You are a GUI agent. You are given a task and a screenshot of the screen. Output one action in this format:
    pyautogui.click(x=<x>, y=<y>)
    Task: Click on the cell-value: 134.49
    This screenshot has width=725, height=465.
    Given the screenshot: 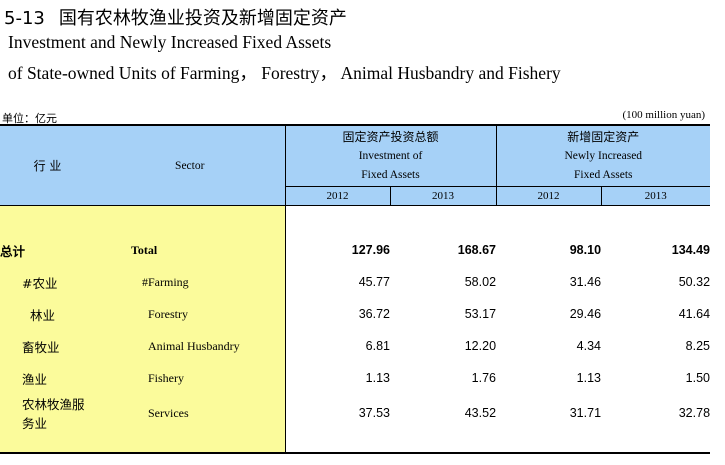 What is the action you would take?
    pyautogui.click(x=691, y=250)
    